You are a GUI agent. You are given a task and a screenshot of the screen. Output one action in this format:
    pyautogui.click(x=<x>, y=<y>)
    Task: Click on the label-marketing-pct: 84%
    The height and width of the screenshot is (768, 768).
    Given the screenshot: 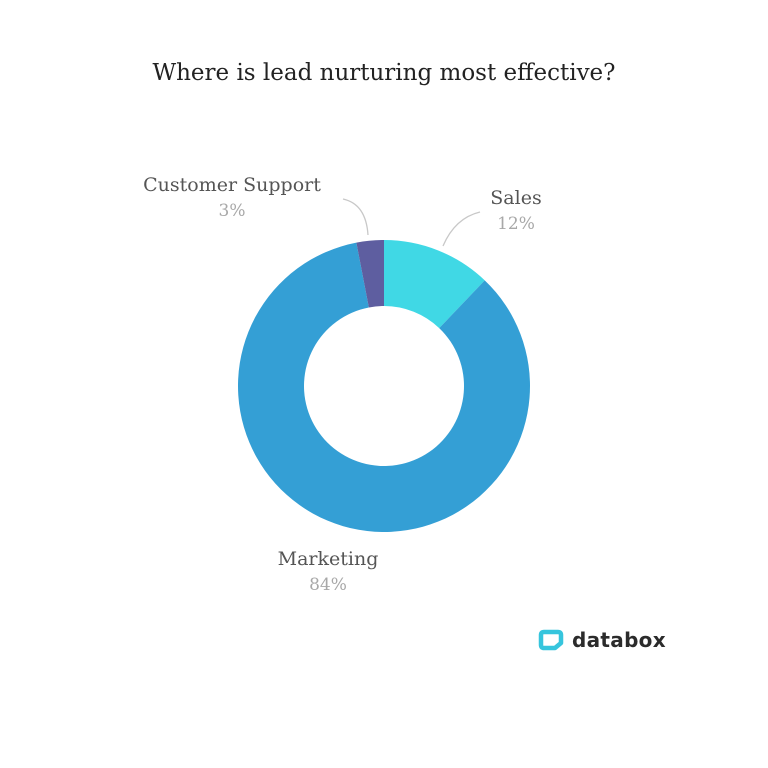 What is the action you would take?
    pyautogui.click(x=328, y=585)
    